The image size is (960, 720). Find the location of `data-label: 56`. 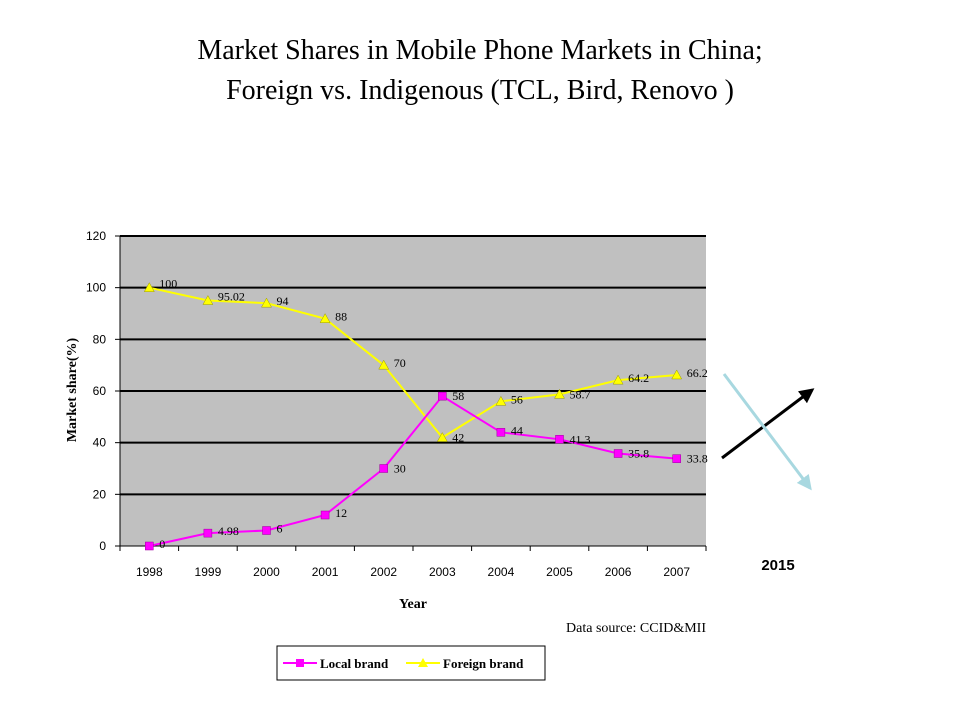

data-label: 56 is located at coordinates (517, 399).